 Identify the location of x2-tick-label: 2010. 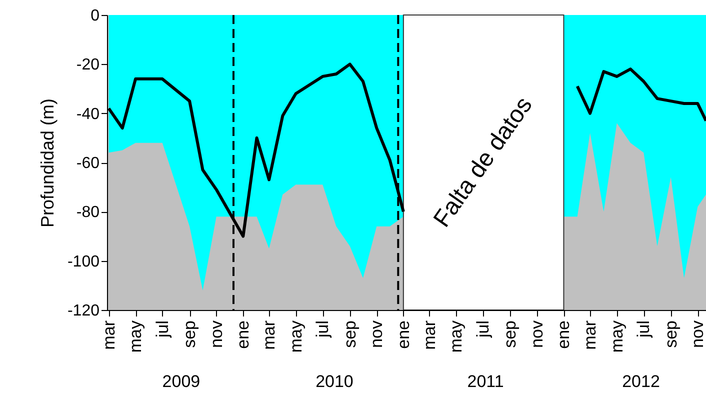
(335, 381).